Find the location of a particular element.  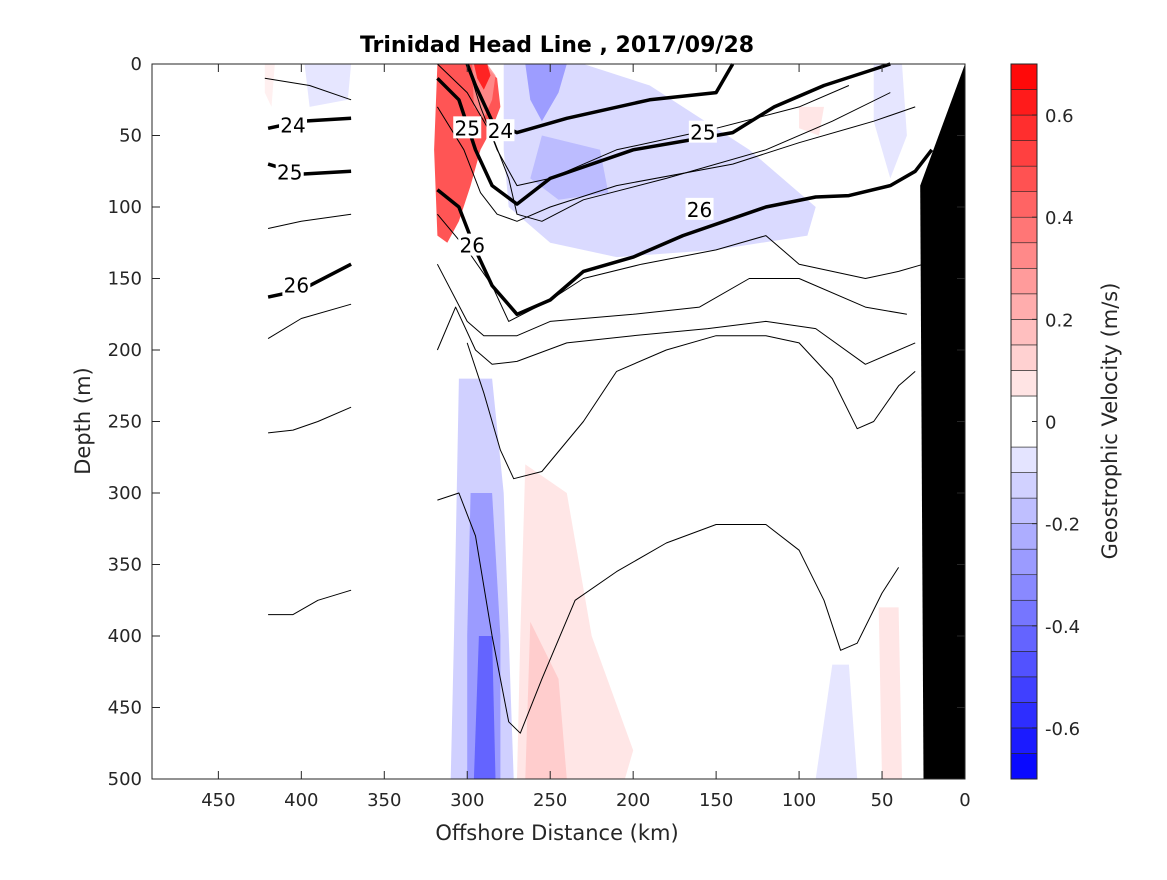

x-axis-label: Offshore Distance (km) is located at coordinates (556, 833).